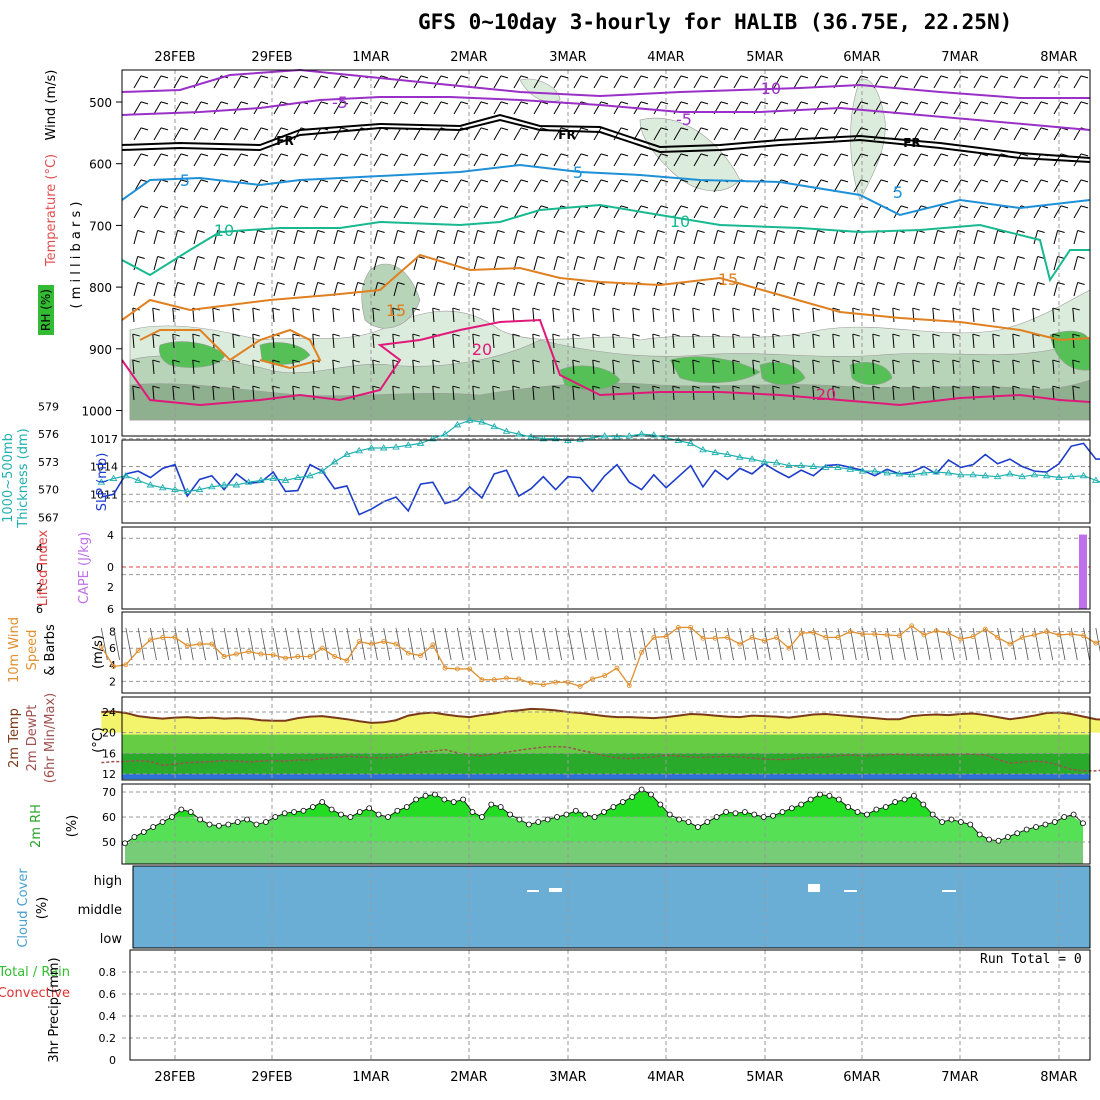 Image resolution: width=1100 pixels, height=1100 pixels. What do you see at coordinates (112, 632) in the screenshot?
I see `wind-tick-label: 8` at bounding box center [112, 632].